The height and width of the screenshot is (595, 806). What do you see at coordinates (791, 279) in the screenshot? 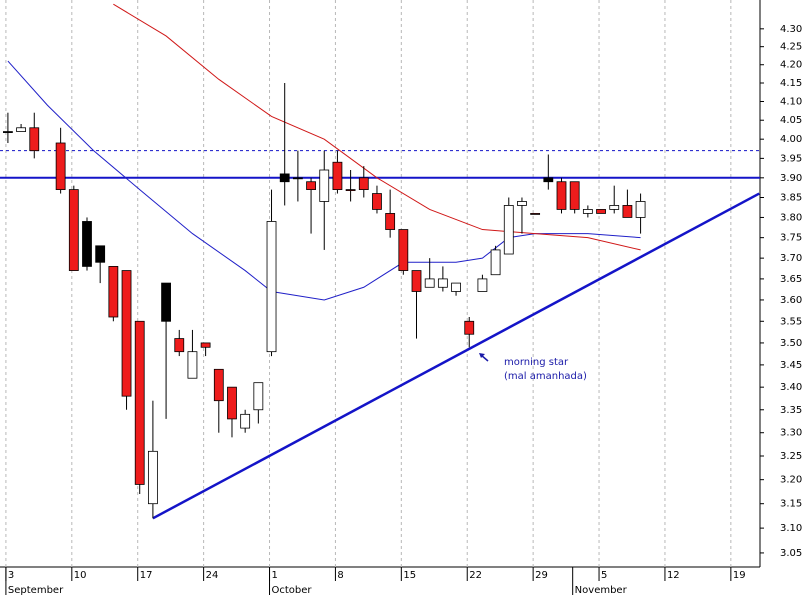
I see `y-tick-label: 3.65` at bounding box center [791, 279].